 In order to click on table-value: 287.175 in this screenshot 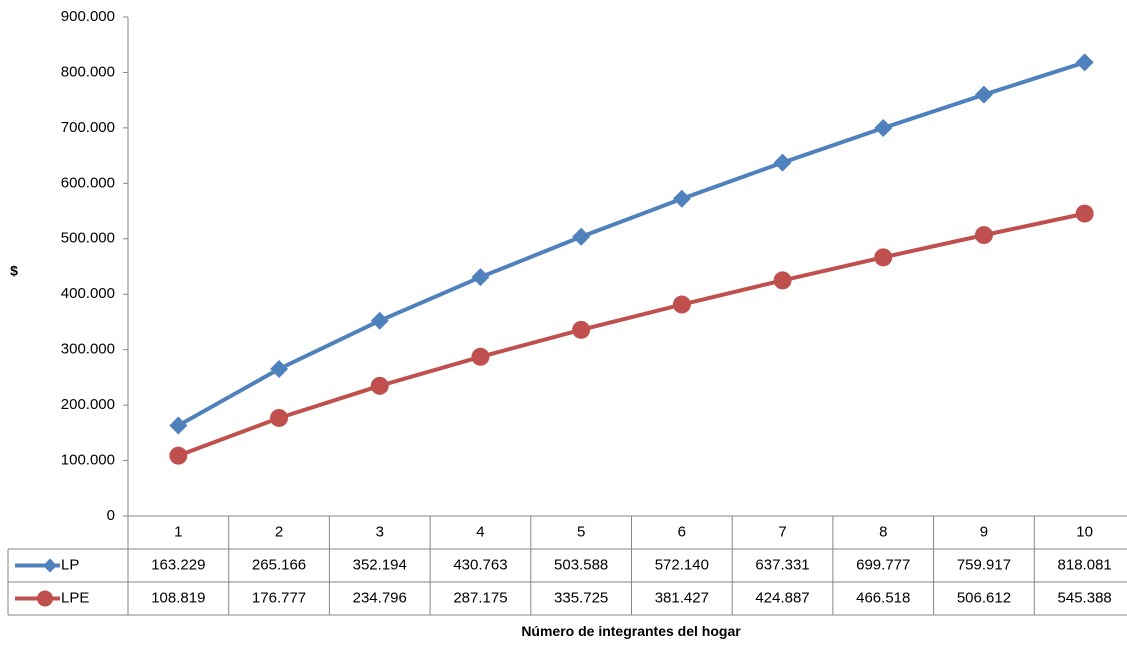, I will do `click(480, 597)`.